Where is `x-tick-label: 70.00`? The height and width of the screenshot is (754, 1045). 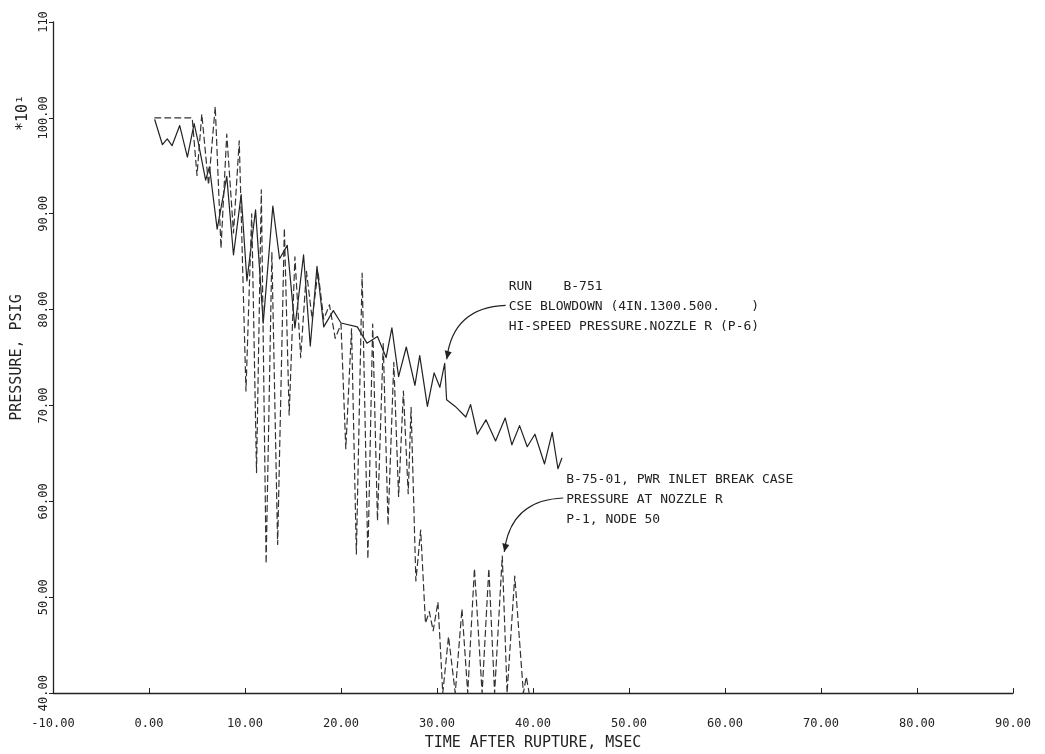
x-tick-label: 70.00 is located at coordinates (821, 723).